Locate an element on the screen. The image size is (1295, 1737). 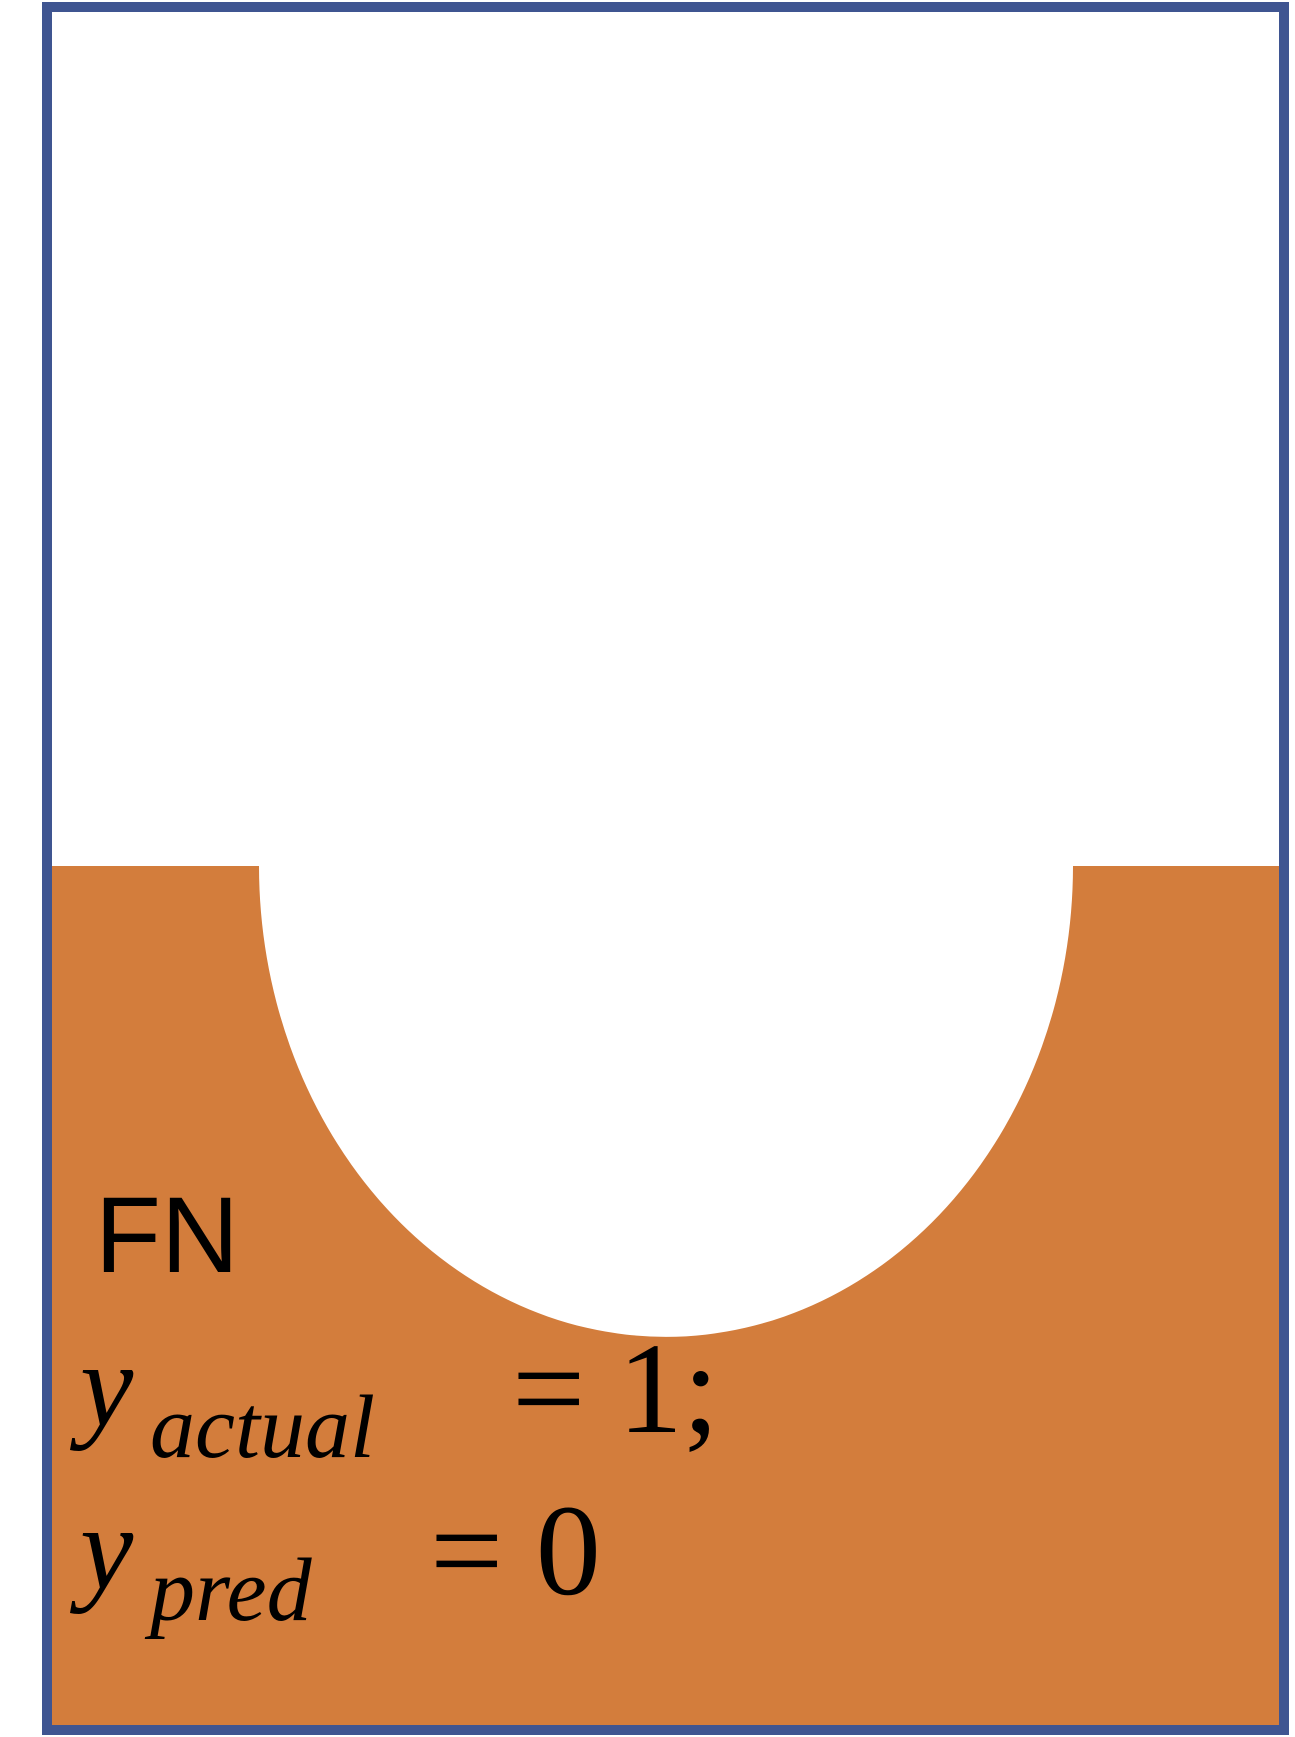
eq1-rhs: = 1; is located at coordinates (615, 1389).